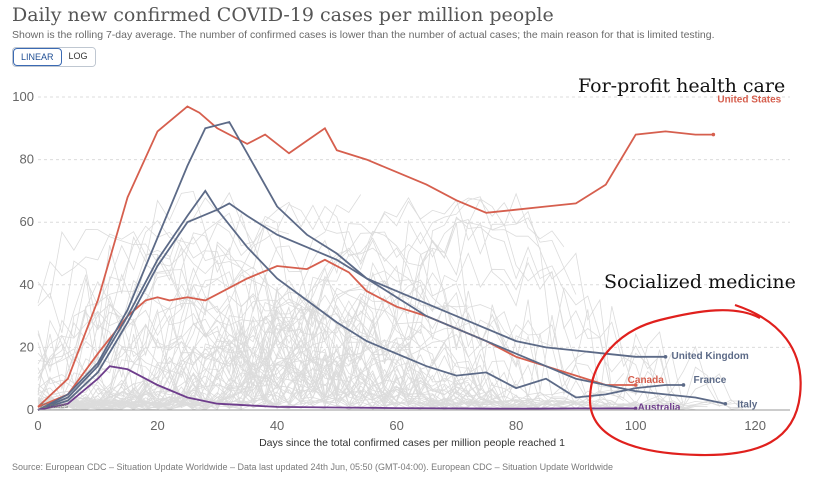 The image size is (828, 478). What do you see at coordinates (54, 406) in the screenshot?
I see `corner-label: 22 cases` at bounding box center [54, 406].